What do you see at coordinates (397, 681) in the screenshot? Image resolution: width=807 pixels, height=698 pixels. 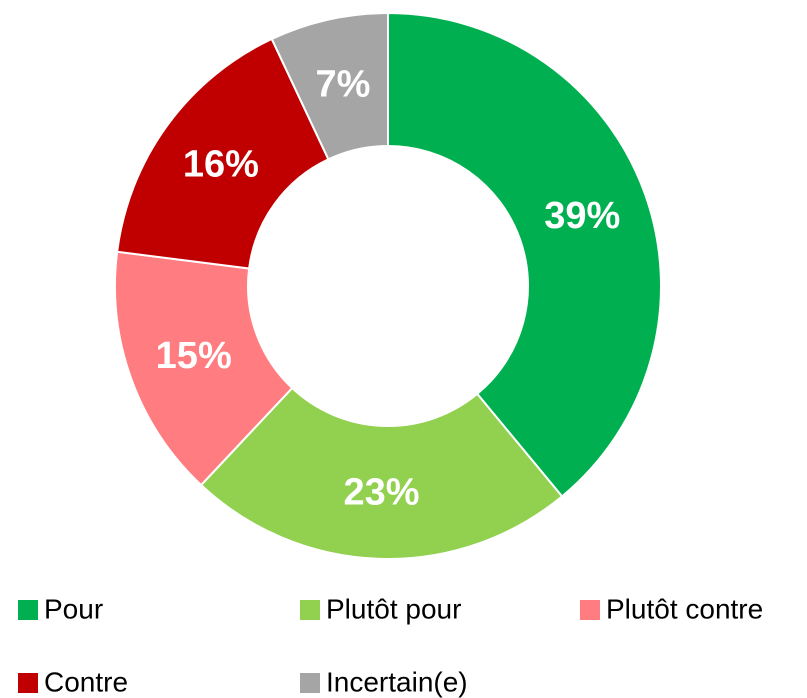 I see `legend-label: Incertain(e)` at bounding box center [397, 681].